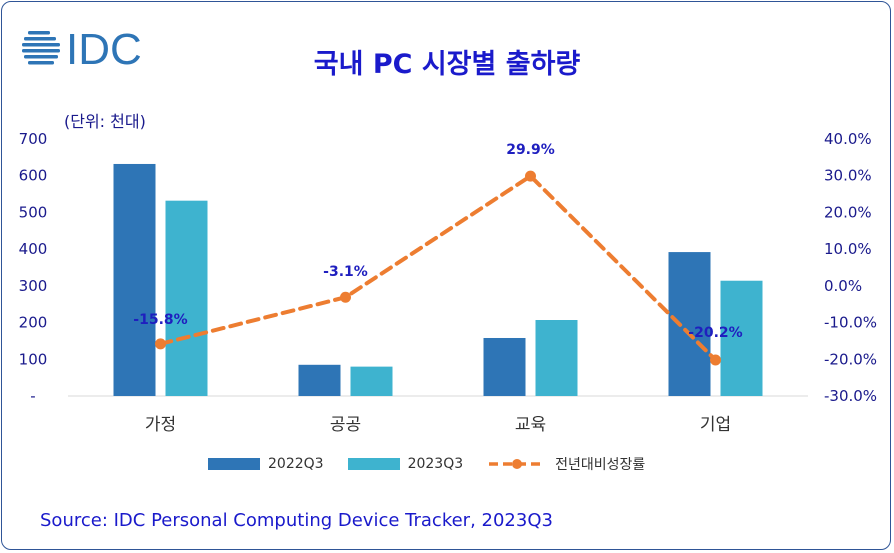 This screenshot has width=894, height=553. What do you see at coordinates (32, 396) in the screenshot?
I see `y-tick-label: -` at bounding box center [32, 396].